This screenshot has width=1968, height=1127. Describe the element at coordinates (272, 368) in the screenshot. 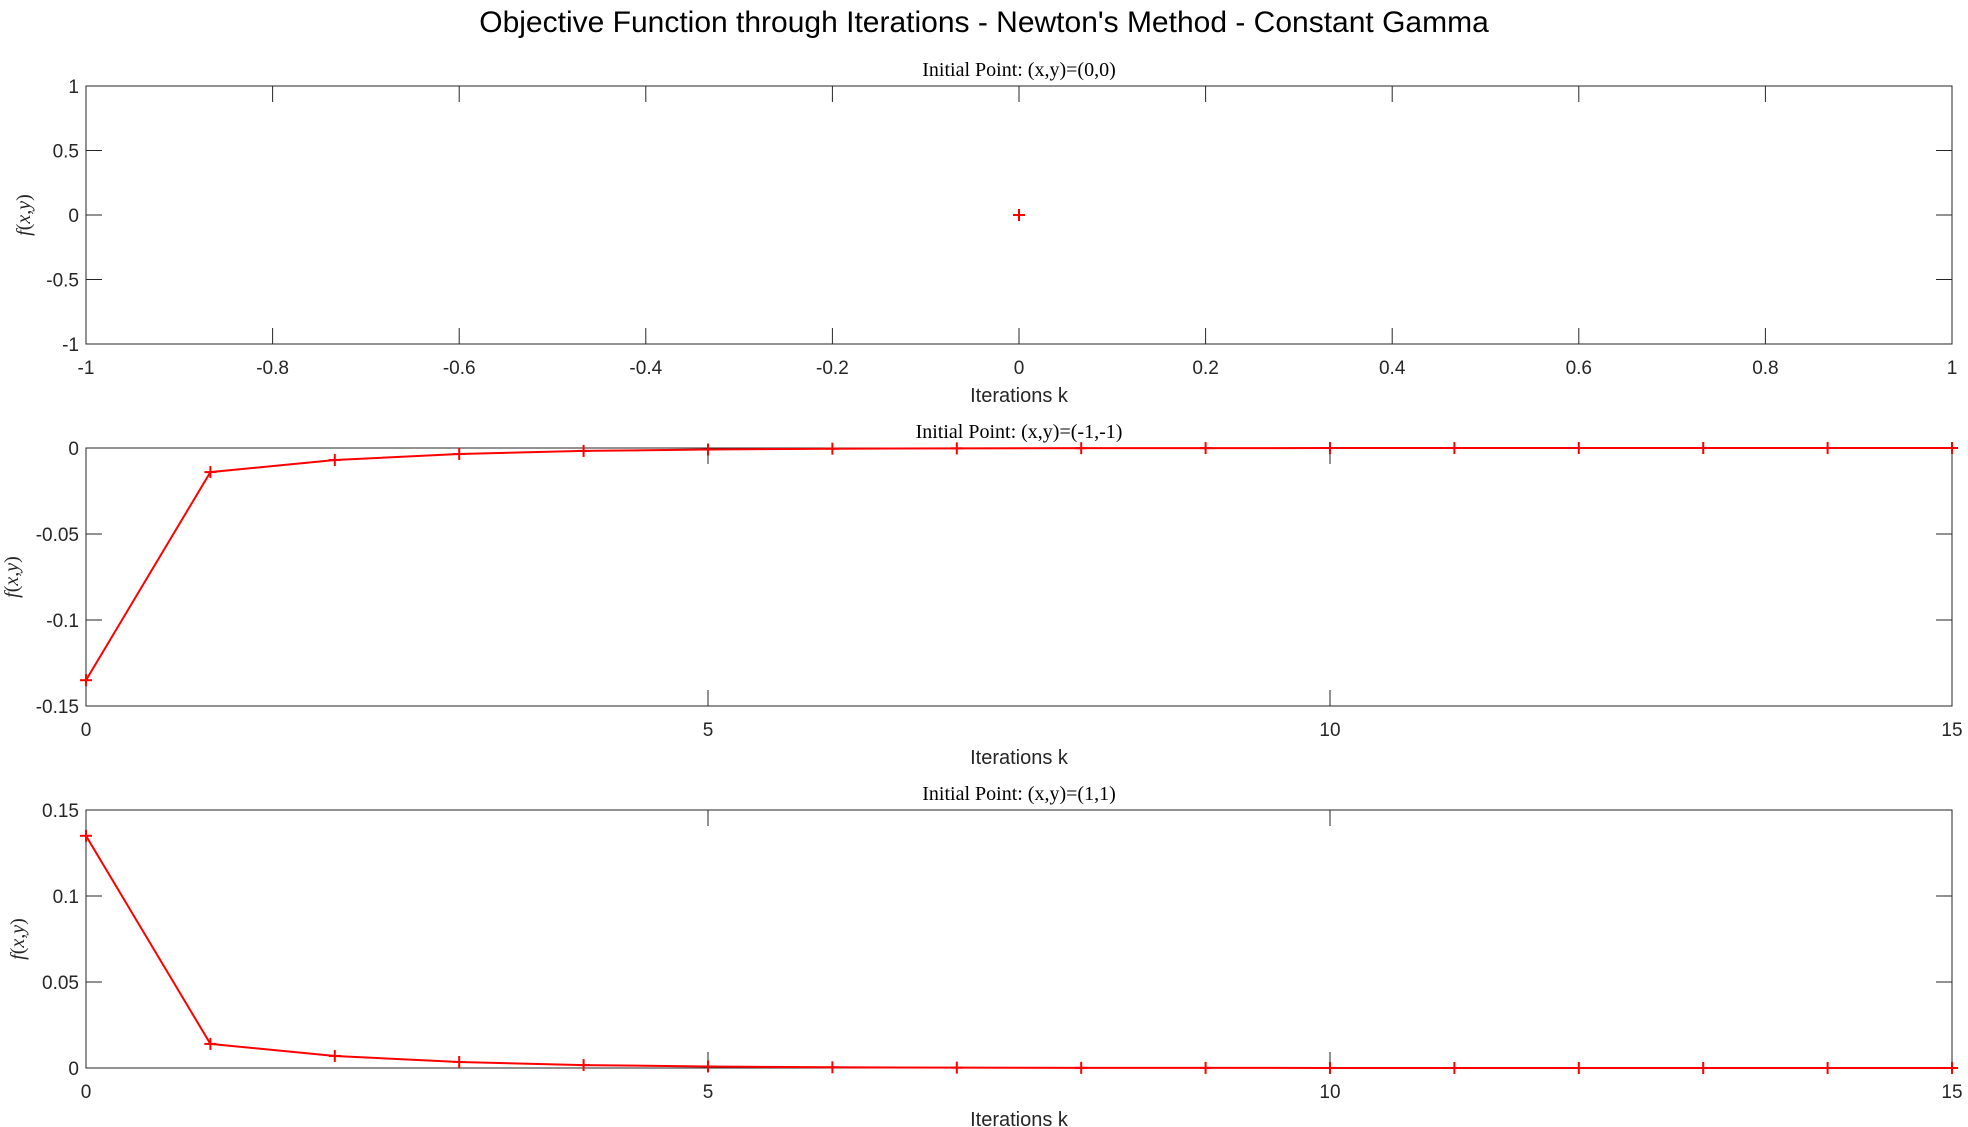

I see `plot1-xtick-label: -0.8` at that location.